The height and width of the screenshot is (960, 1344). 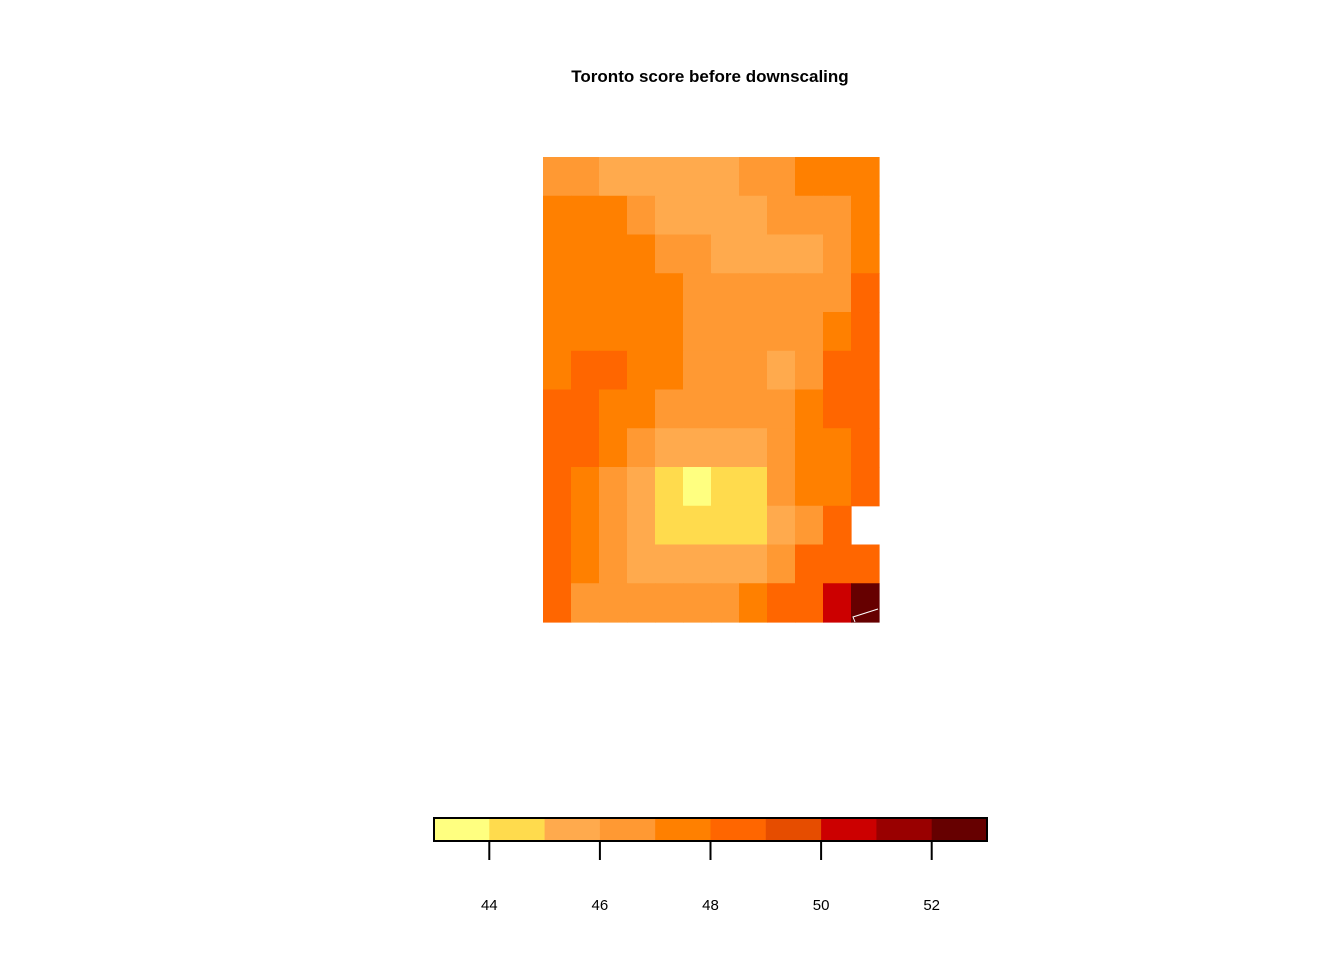 What do you see at coordinates (821, 905) in the screenshot?
I see `legend-tick-label: 50` at bounding box center [821, 905].